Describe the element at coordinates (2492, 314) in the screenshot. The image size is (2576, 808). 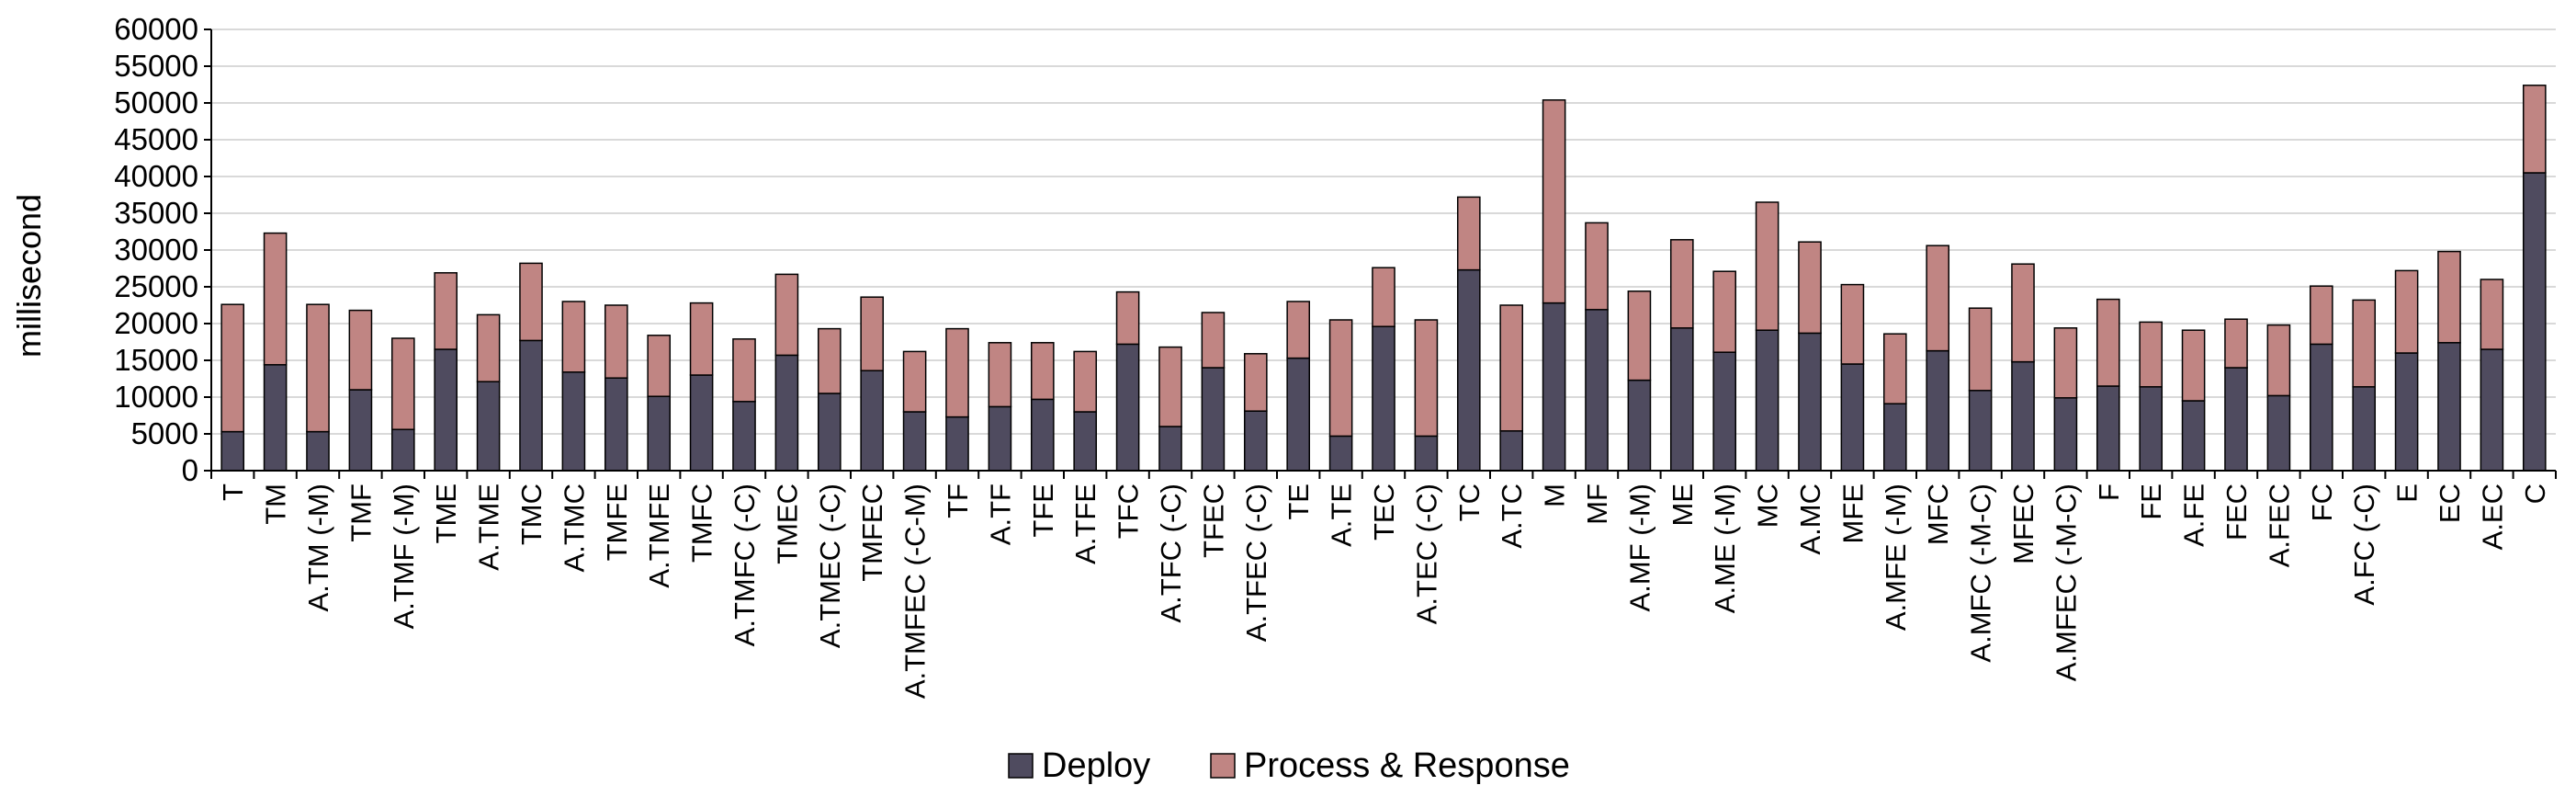
I see `bar-process-response-a-ec` at that location.